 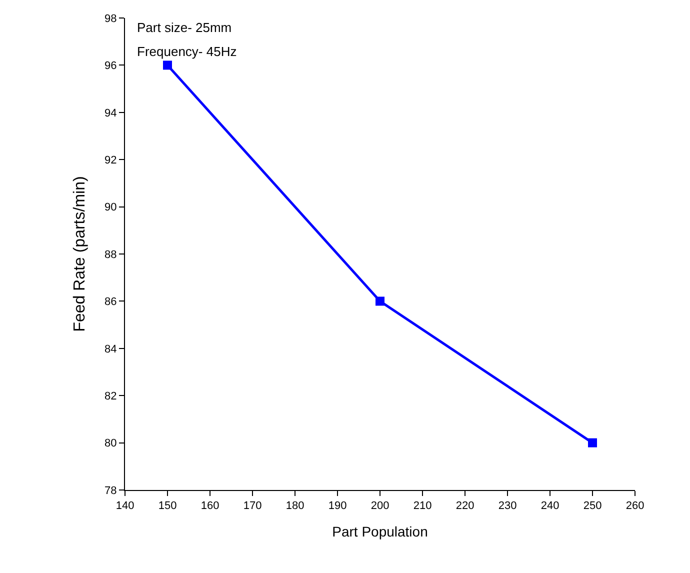 What do you see at coordinates (635, 506) in the screenshot?
I see `x-tick-label: 260` at bounding box center [635, 506].